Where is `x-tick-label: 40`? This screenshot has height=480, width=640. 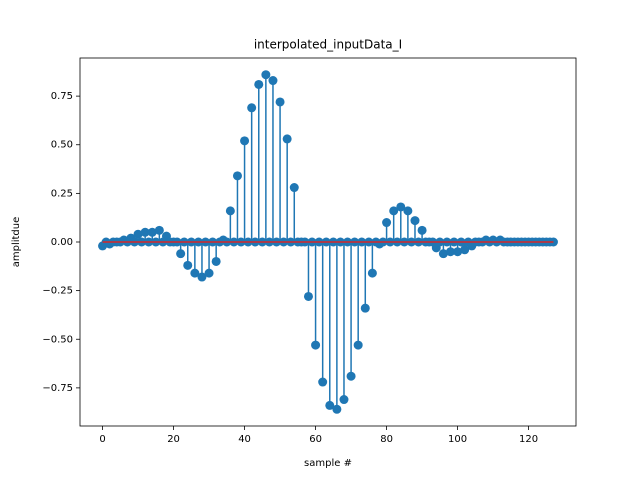 x-tick-label: 40 is located at coordinates (244, 439).